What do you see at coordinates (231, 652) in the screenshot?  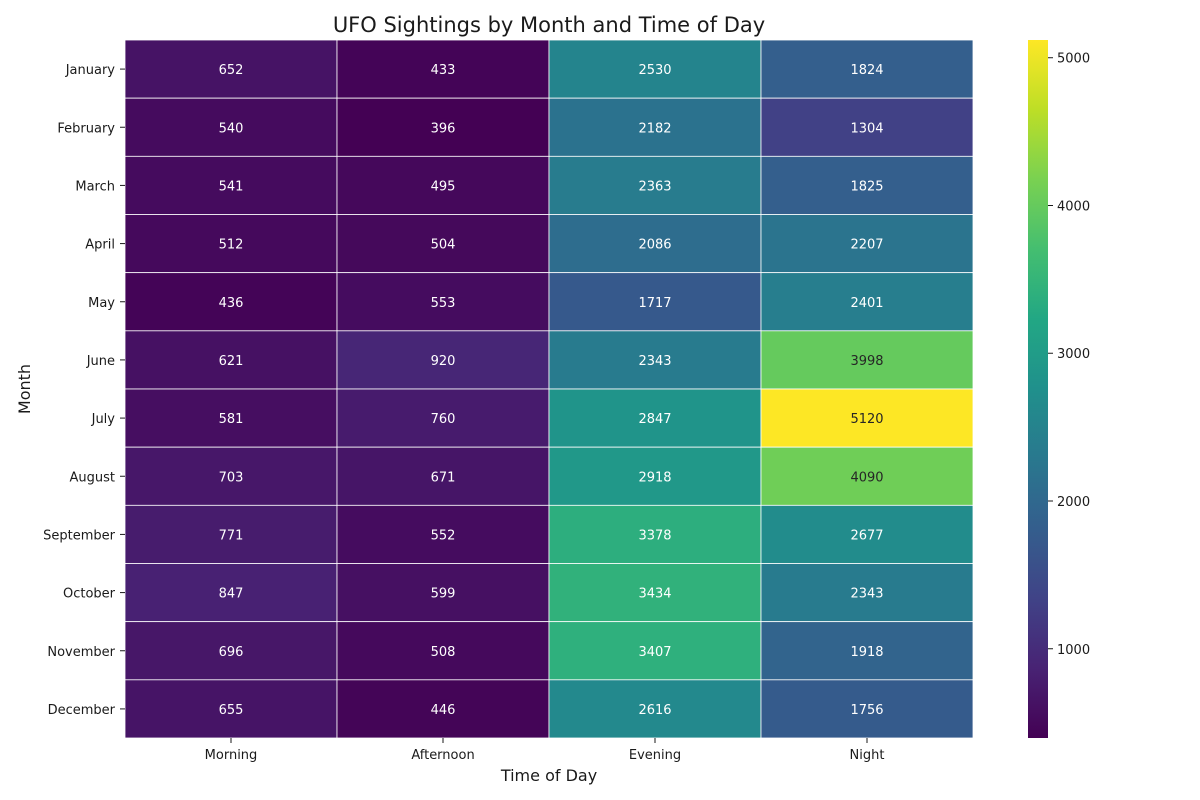 I see `cell-value-label: 696` at bounding box center [231, 652].